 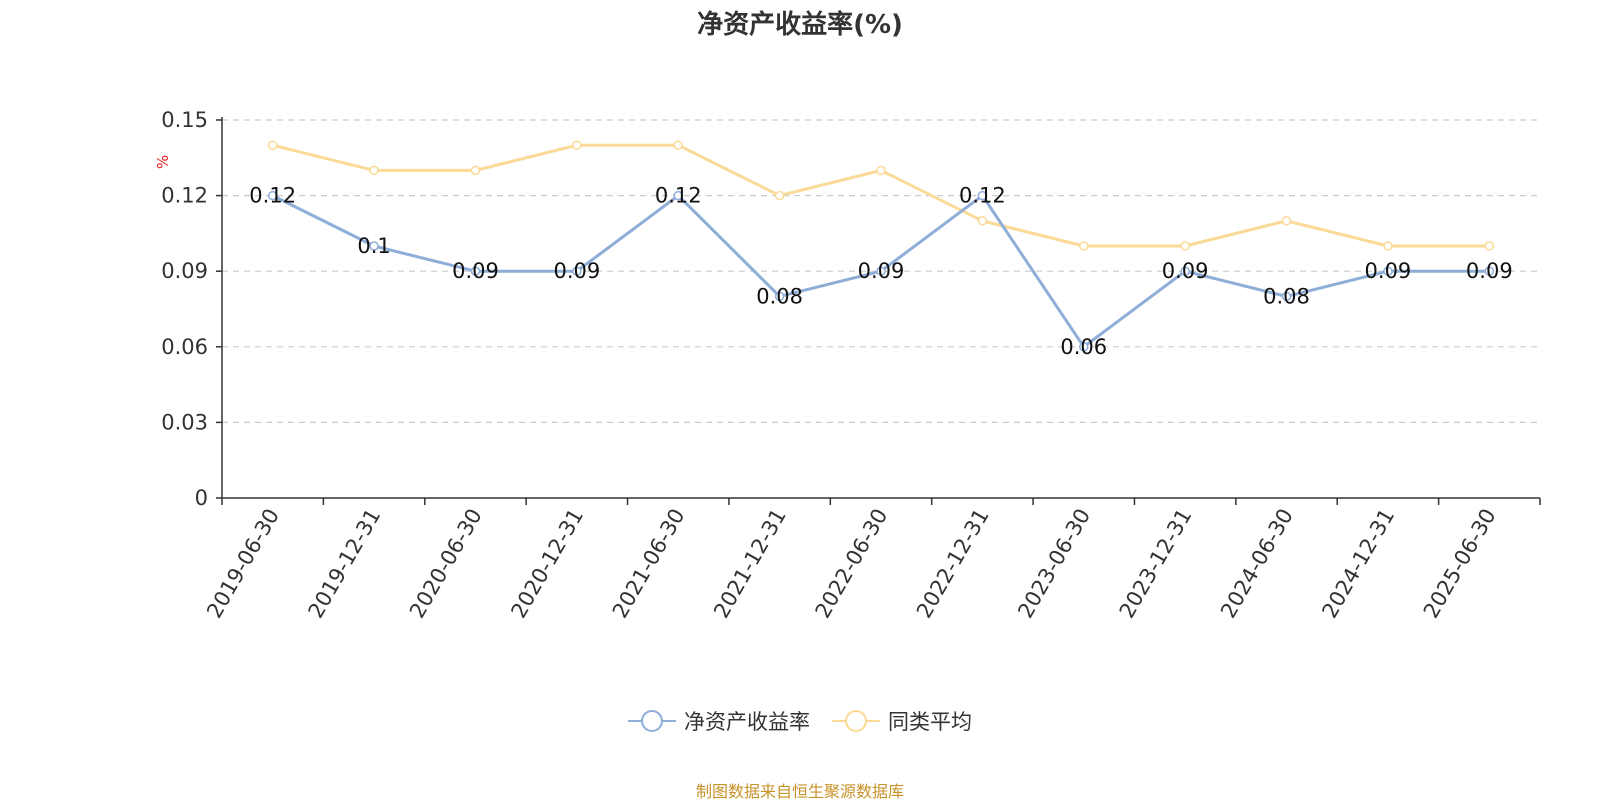 I want to click on y-axis-unit-label: %, so click(x=163, y=162).